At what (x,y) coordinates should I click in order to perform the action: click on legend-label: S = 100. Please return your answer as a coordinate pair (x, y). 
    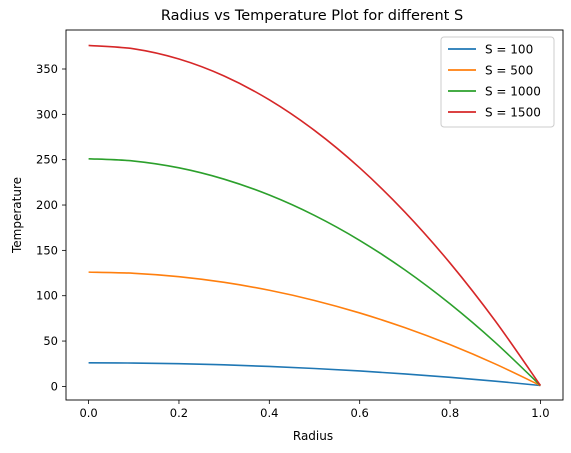
    Looking at the image, I should click on (509, 50).